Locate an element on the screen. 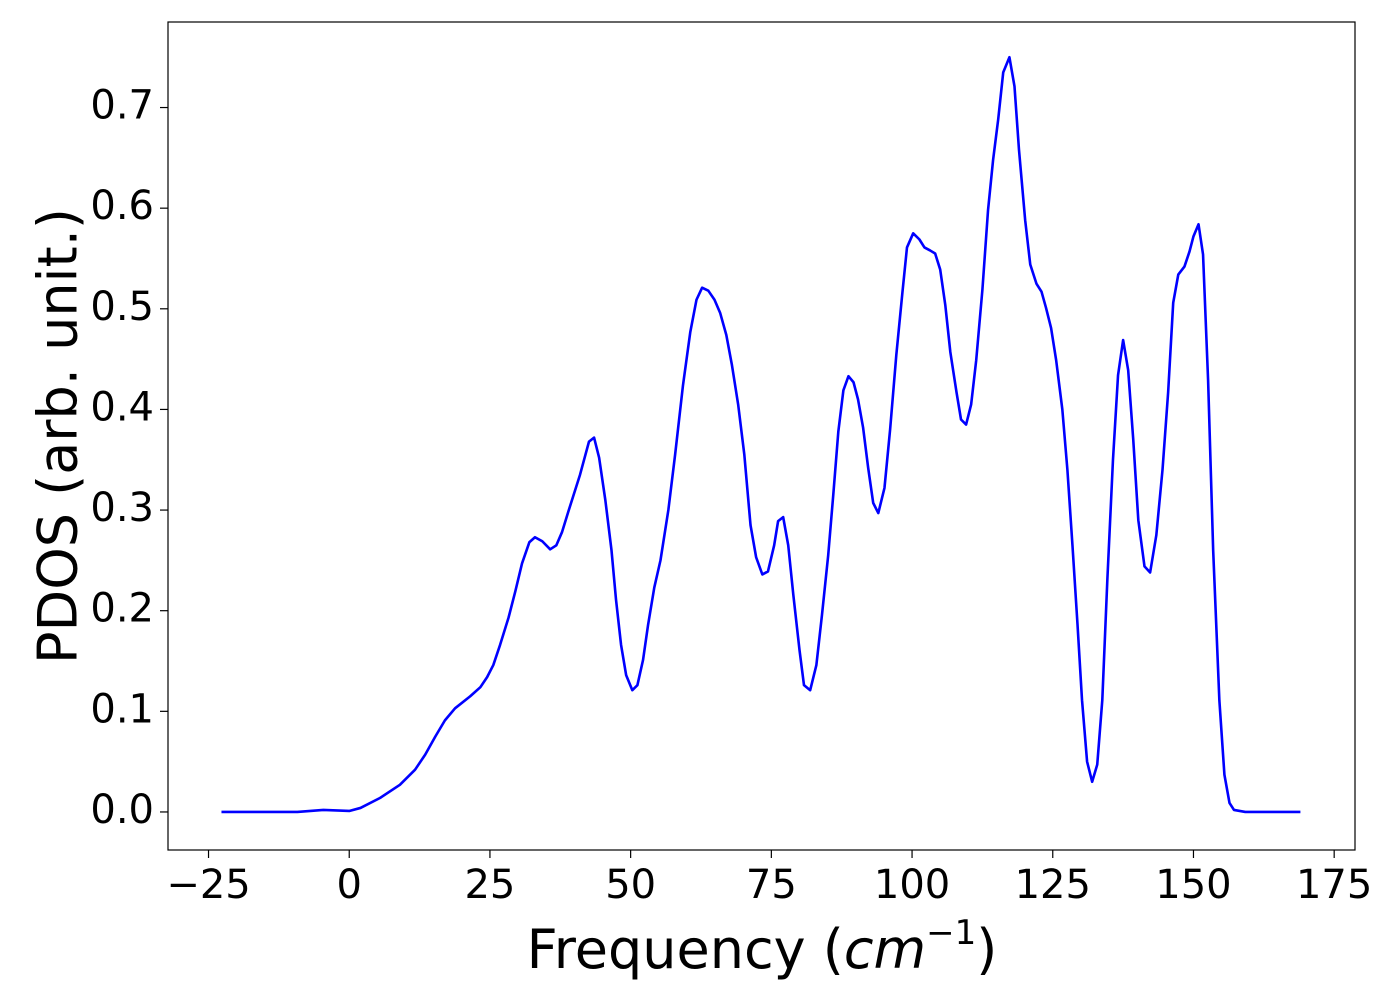  x-label-unit: cm is located at coordinates (885, 949).